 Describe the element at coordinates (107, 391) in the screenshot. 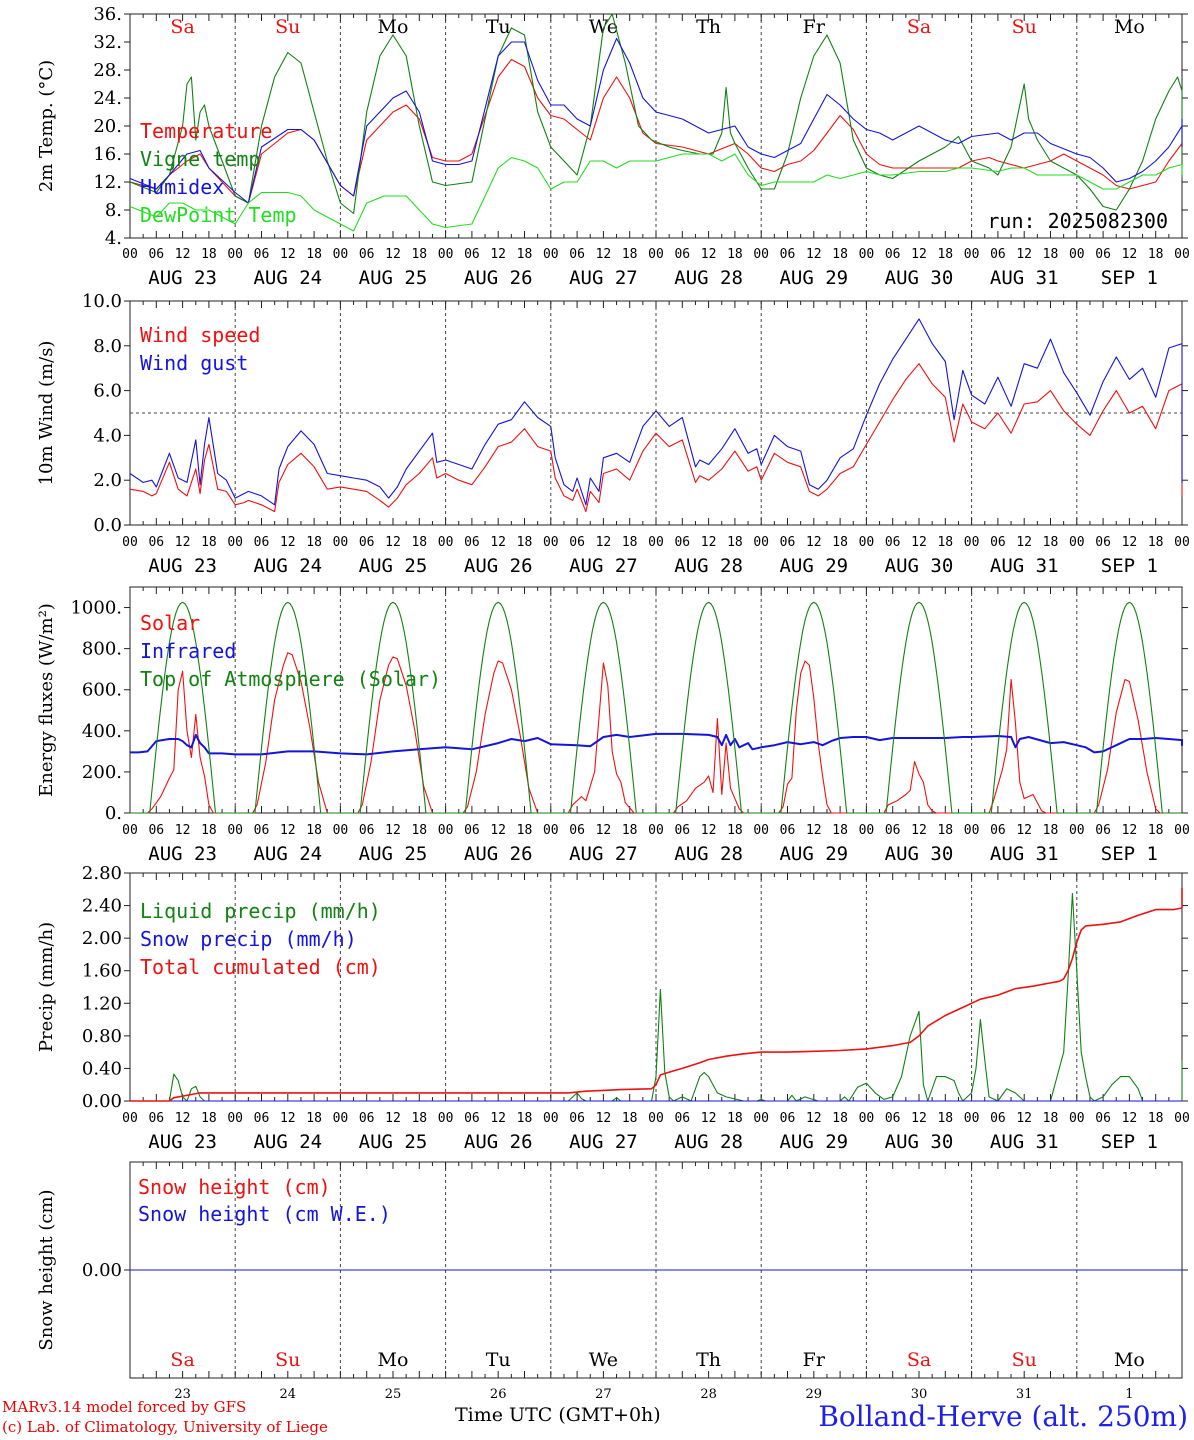

I see `wind-y-tick-label: 6.0` at that location.